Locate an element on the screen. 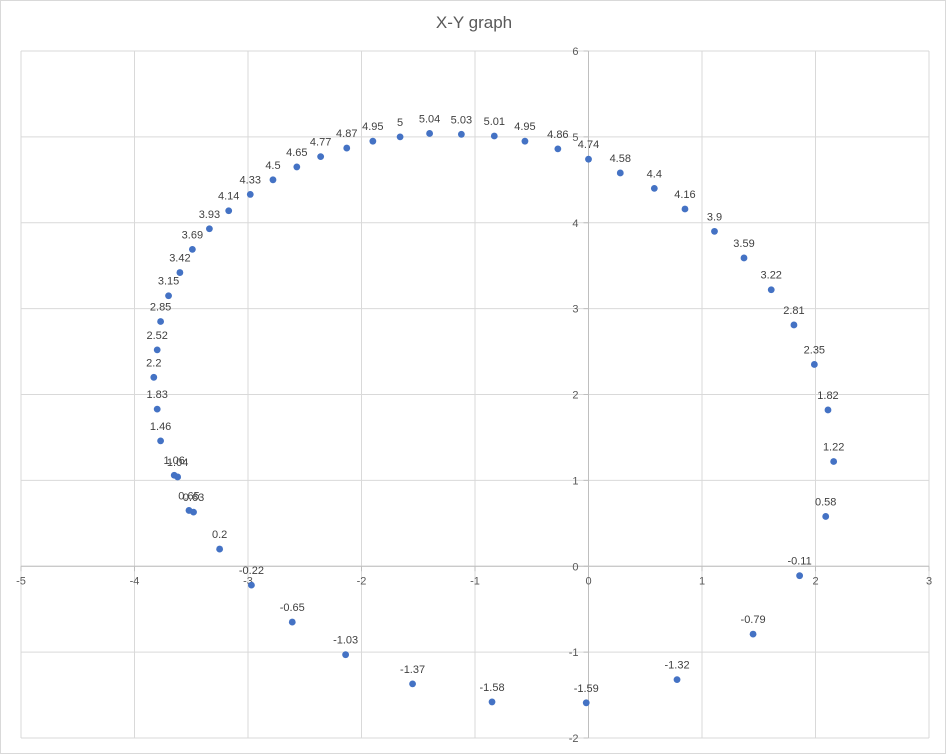 This screenshot has width=946, height=754. data-label: 4.14 is located at coordinates (228, 197).